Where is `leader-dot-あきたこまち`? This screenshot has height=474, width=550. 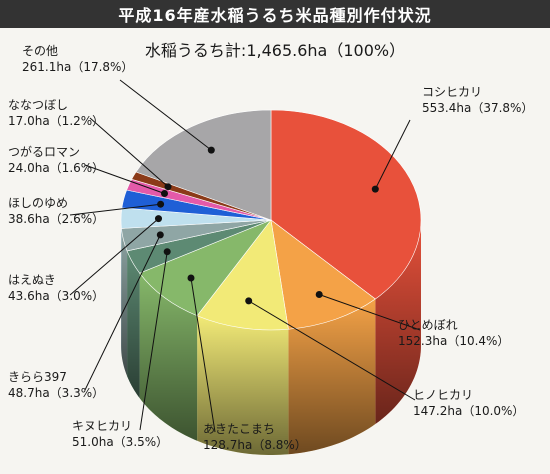 leader-dot-あきたこまち is located at coordinates (191, 278).